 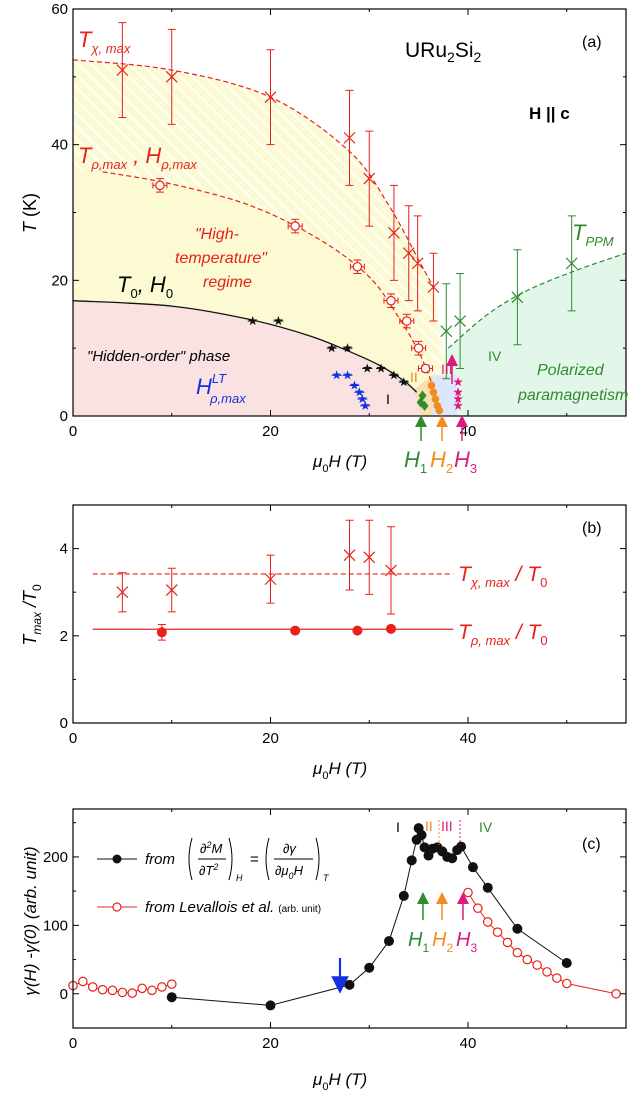 I want to click on c-h2-label: H2, so click(x=442, y=942).